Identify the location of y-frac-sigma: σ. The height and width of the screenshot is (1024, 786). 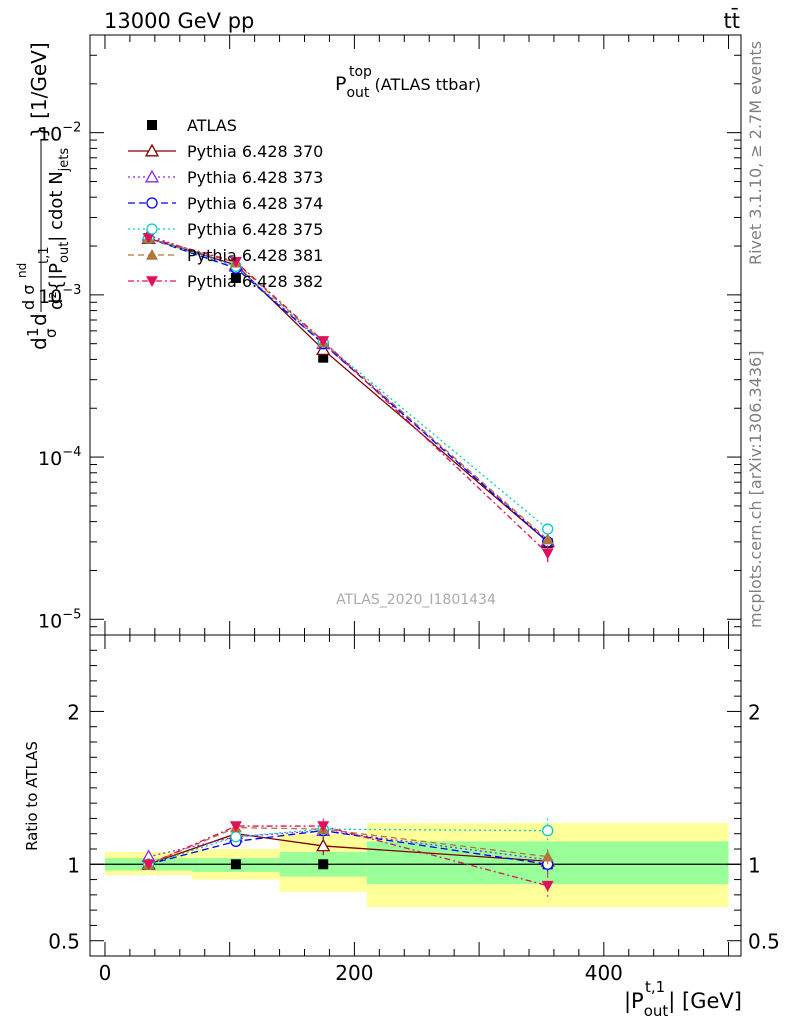
(51, 333).